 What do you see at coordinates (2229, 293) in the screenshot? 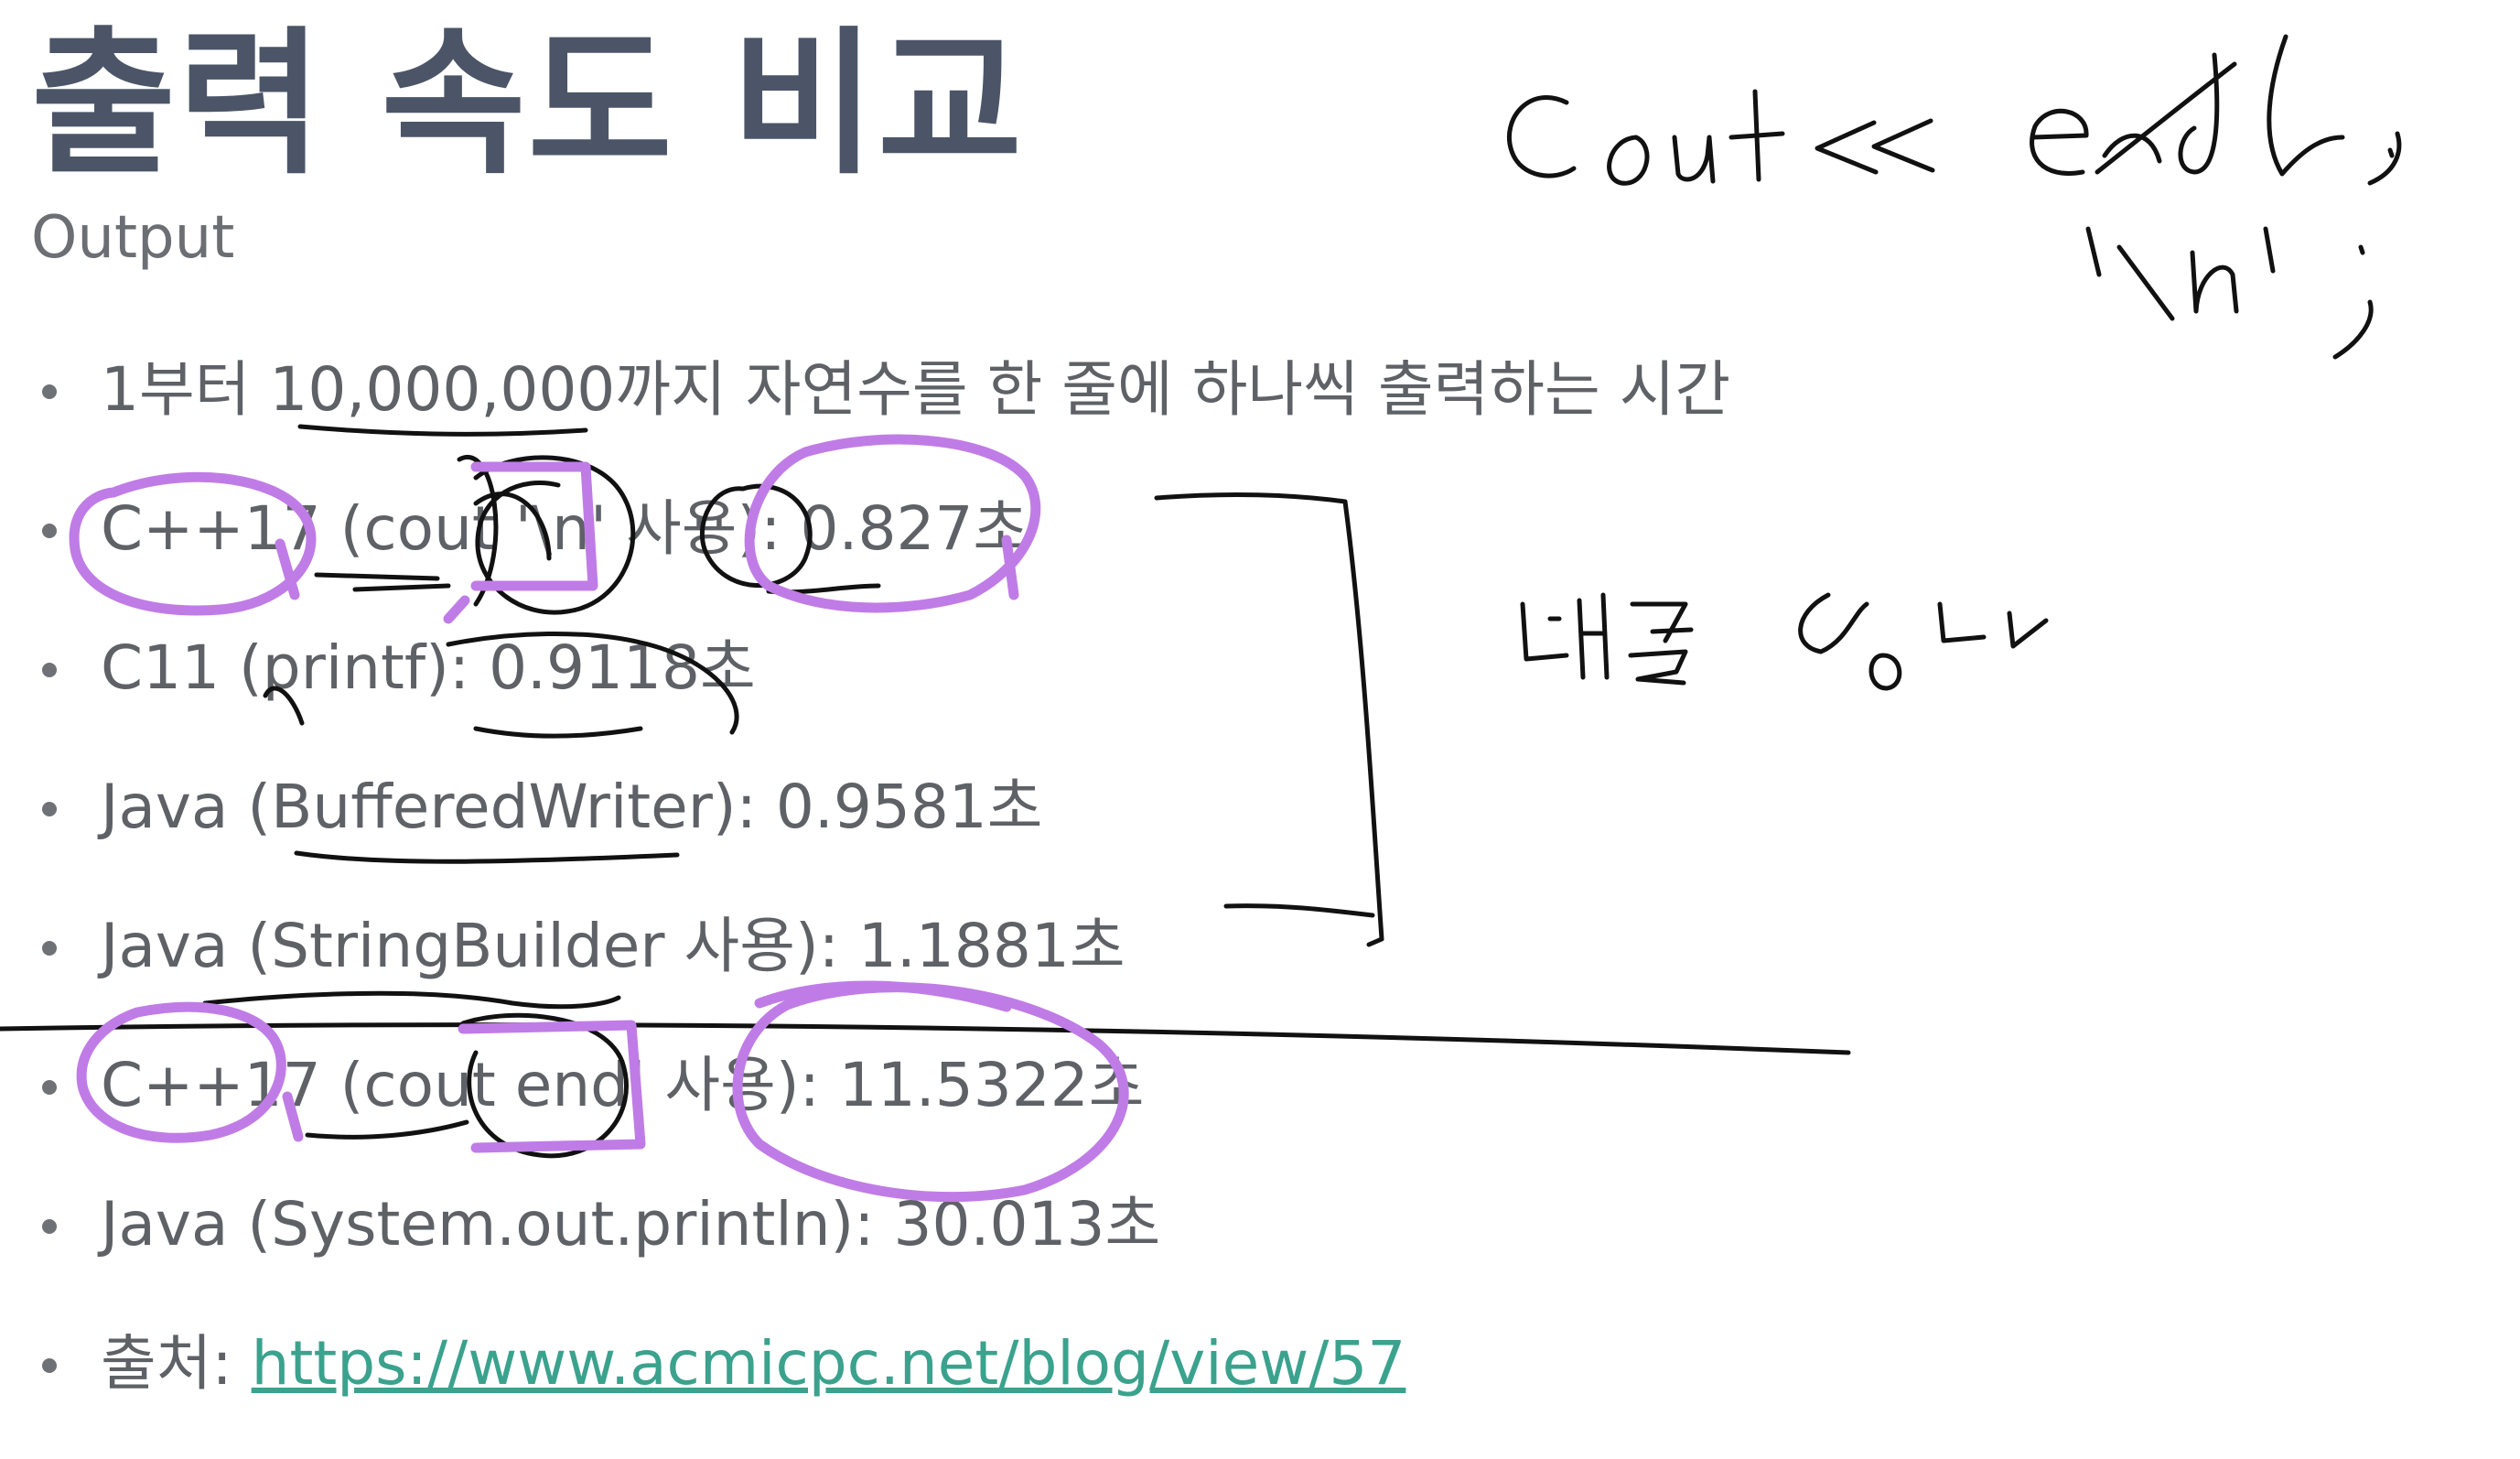
I see `handwritten-note-newline` at bounding box center [2229, 293].